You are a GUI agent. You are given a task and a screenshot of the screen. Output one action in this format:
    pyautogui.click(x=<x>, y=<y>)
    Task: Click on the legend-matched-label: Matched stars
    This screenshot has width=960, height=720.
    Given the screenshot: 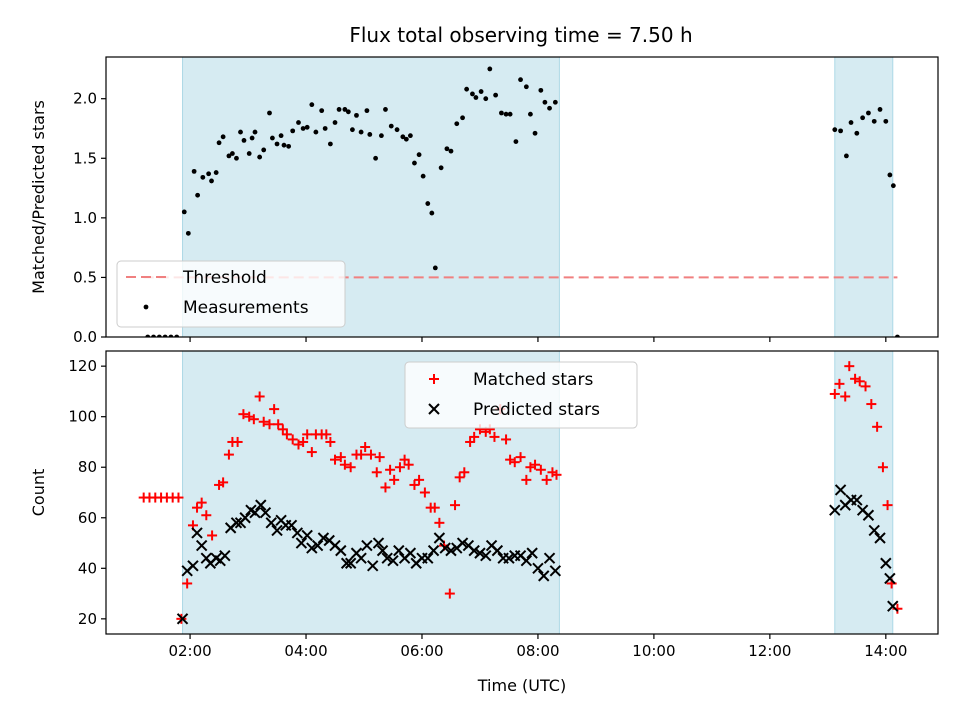 What is the action you would take?
    pyautogui.click(x=533, y=380)
    